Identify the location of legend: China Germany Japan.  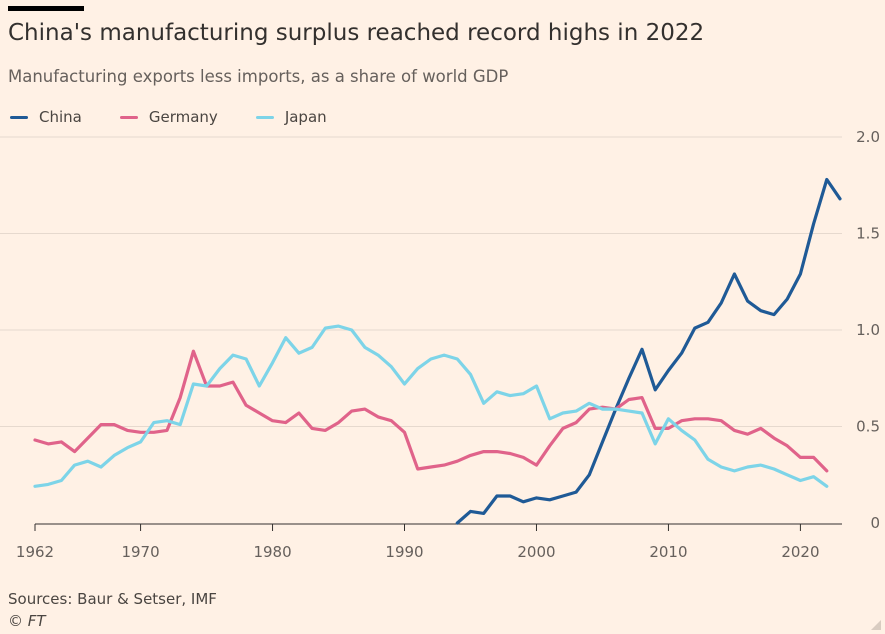
(187, 117).